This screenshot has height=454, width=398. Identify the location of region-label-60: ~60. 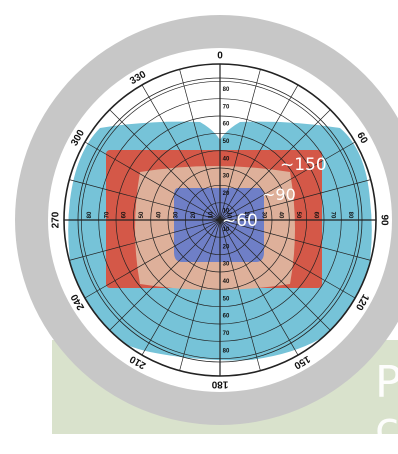
(240, 221).